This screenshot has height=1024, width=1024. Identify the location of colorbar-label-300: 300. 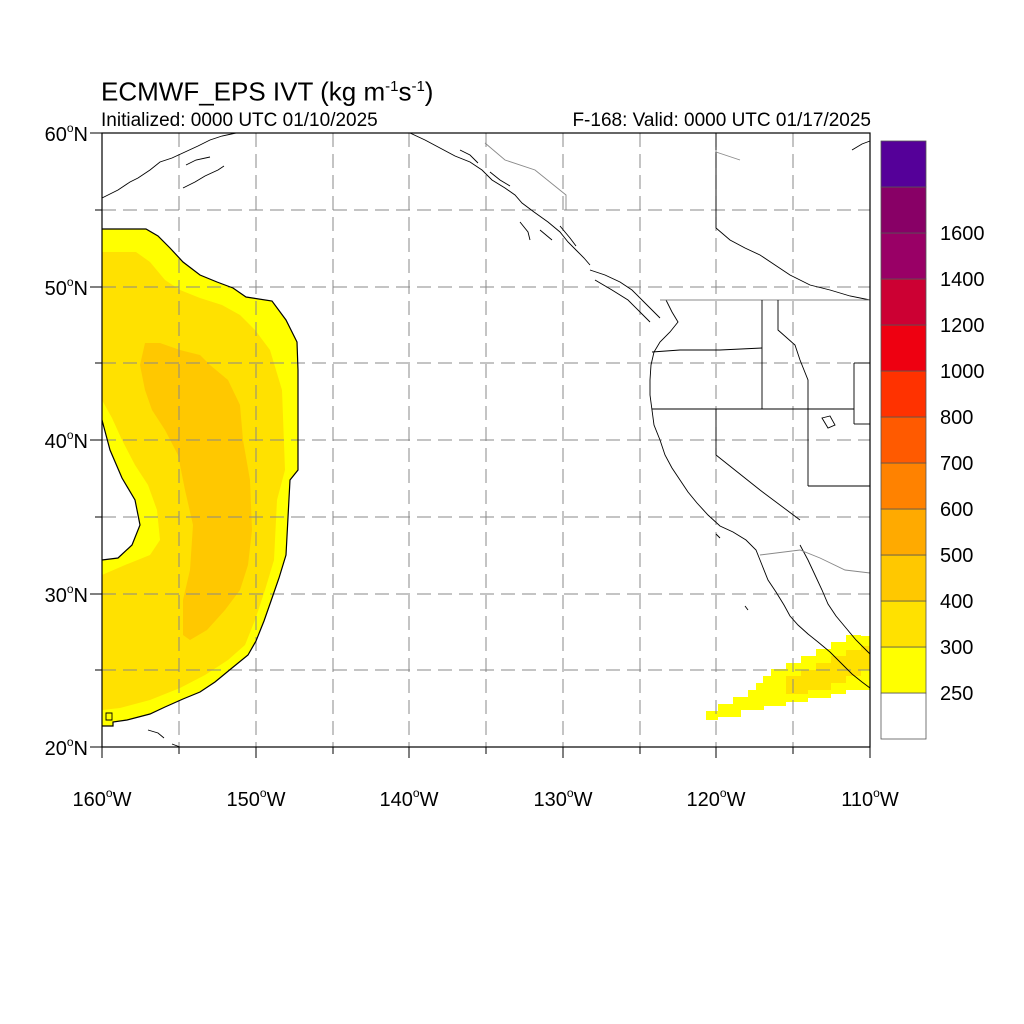
(956, 648).